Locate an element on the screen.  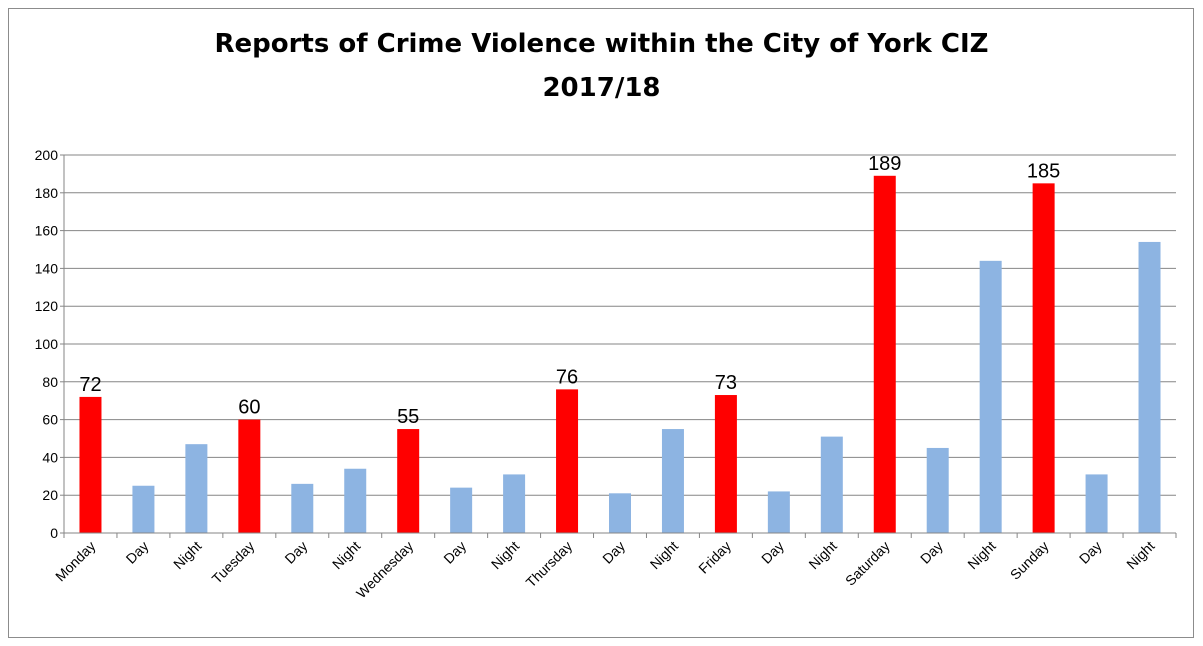
y-tick-label: 80 is located at coordinates (50, 382).